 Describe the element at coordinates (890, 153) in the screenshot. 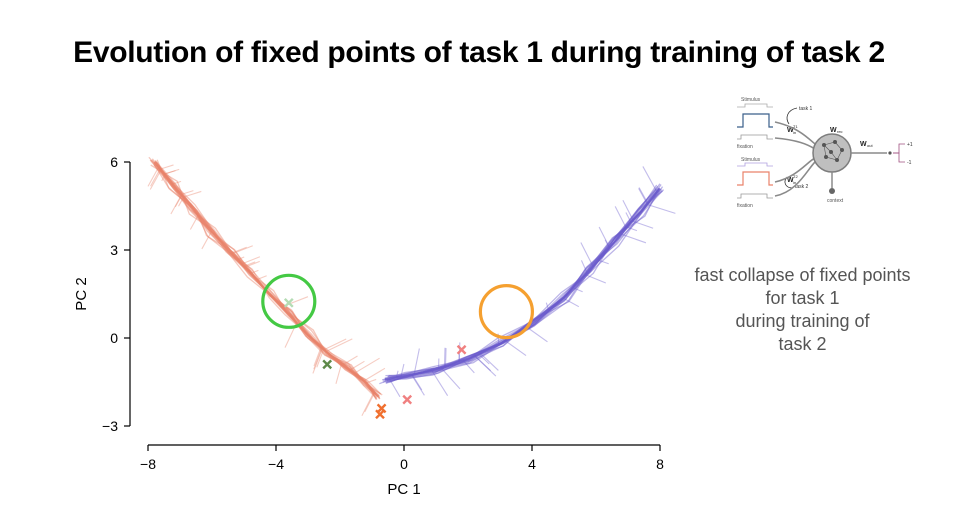

I see `output-node-icon` at that location.